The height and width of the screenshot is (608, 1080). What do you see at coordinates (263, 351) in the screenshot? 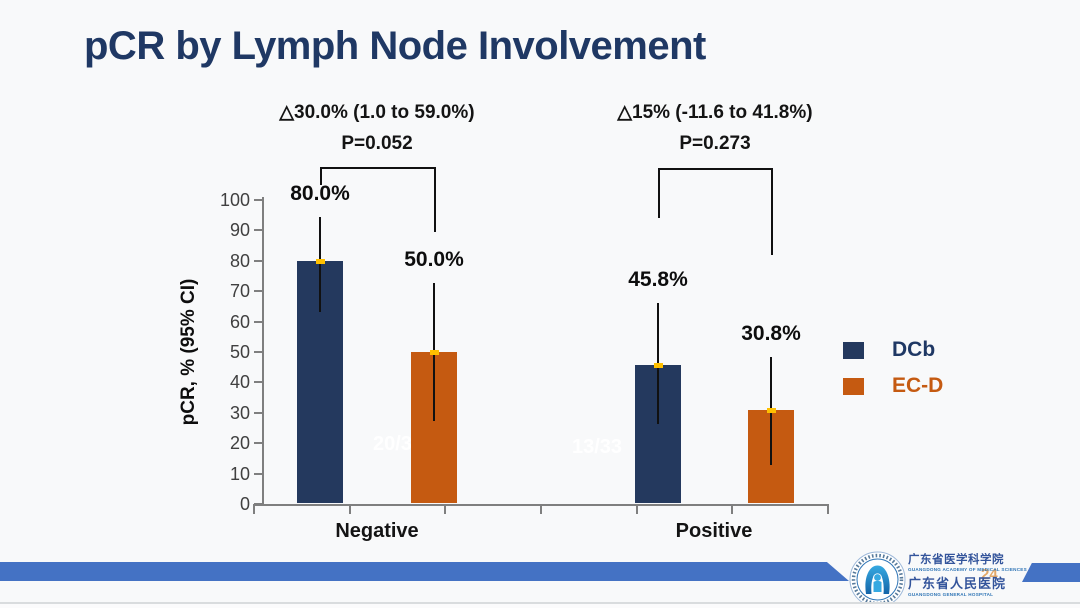
I see `y-axis-line` at bounding box center [263, 351].